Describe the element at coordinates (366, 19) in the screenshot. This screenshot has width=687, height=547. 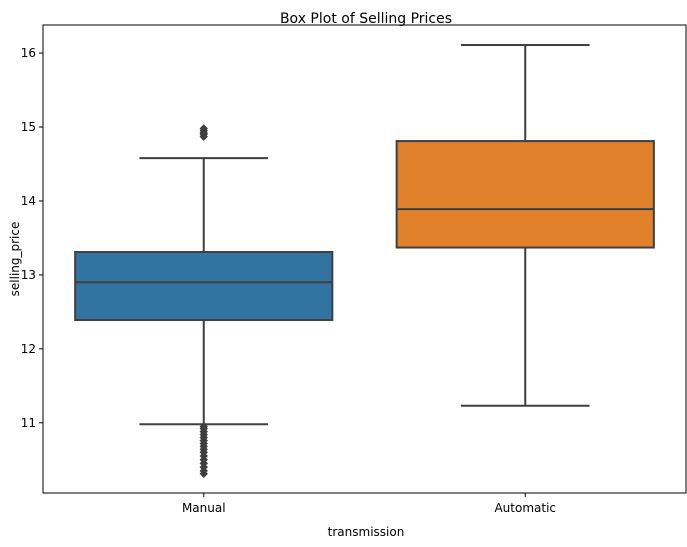
I see `chart-title: Box Plot of Selling Prices` at that location.